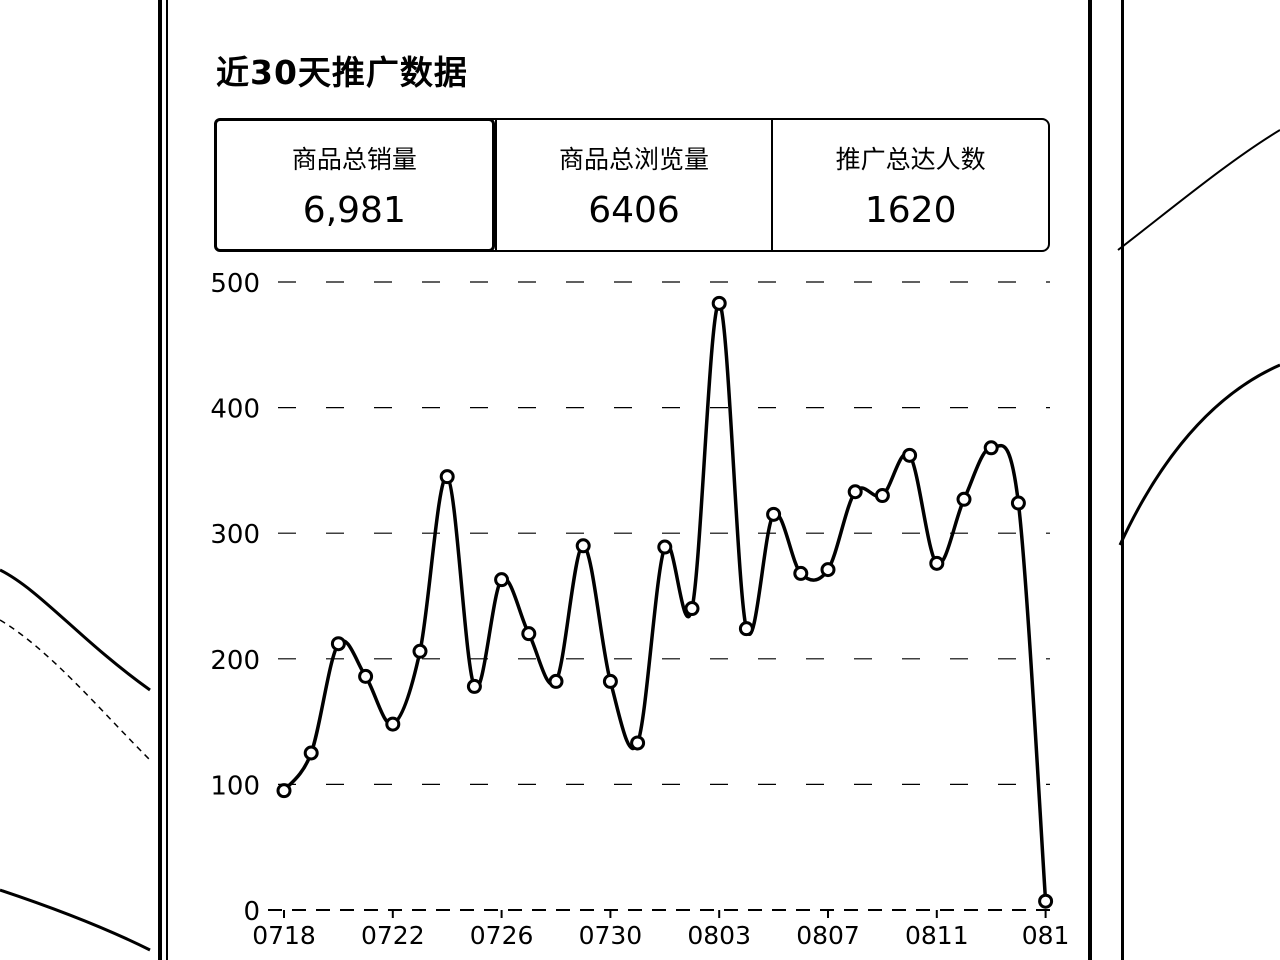 This screenshot has height=960, width=1280. What do you see at coordinates (163, 480) in the screenshot?
I see `device-left-edge` at bounding box center [163, 480].